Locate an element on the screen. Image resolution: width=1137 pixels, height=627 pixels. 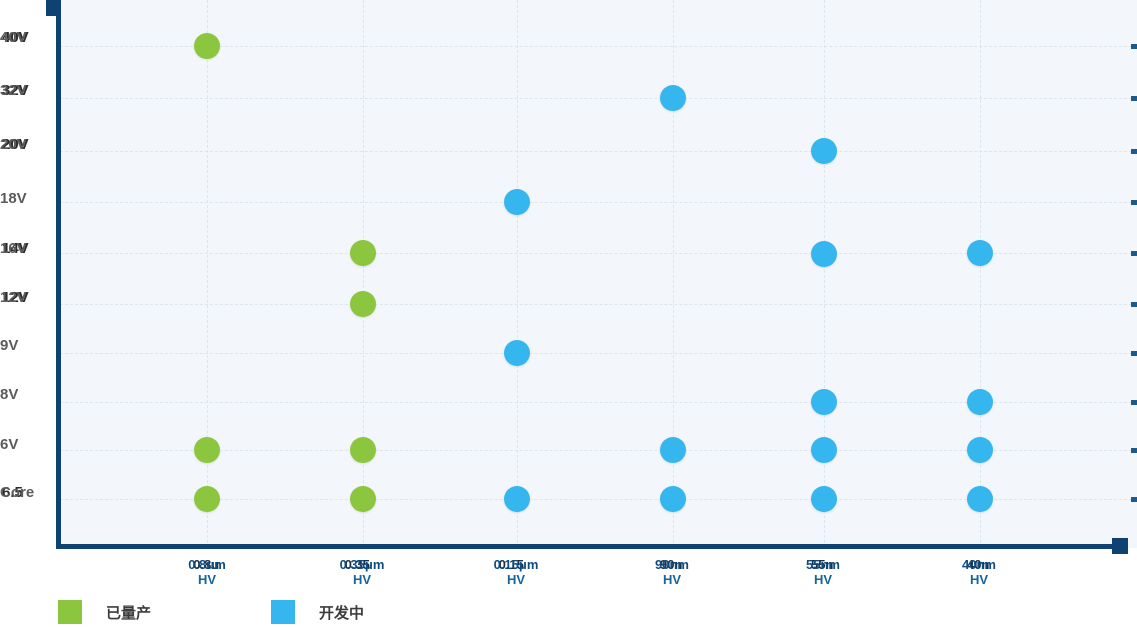
x-axis-label: 40n 40nm HV is located at coordinates (979, 572).